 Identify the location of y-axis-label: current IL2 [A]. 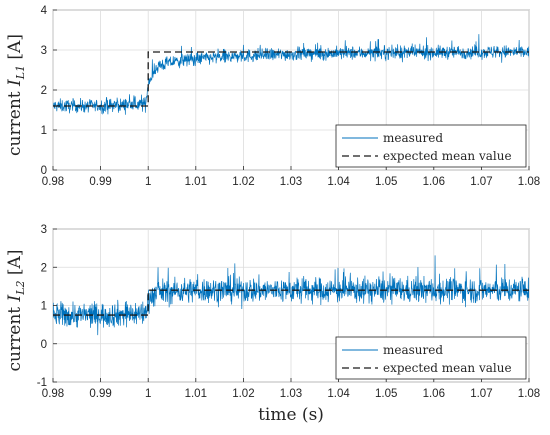
(16, 311).